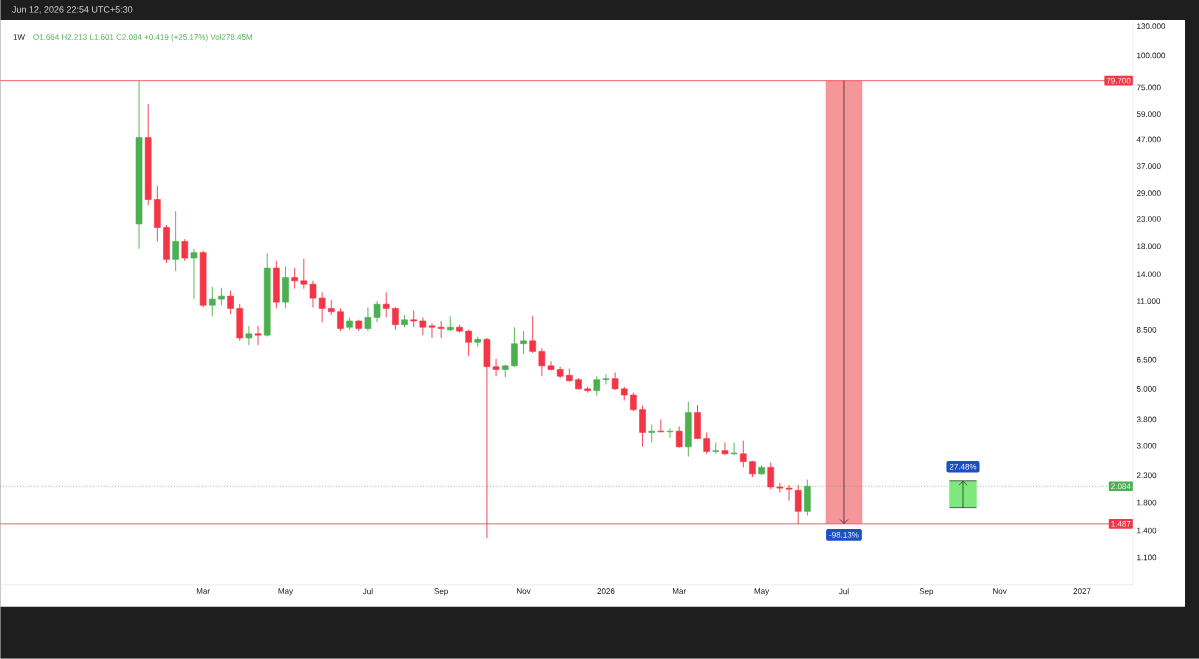 The height and width of the screenshot is (659, 1199). What do you see at coordinates (72, 10) in the screenshot?
I see `text: Jun 12, 2026 22:54 UTC+5:30` at bounding box center [72, 10].